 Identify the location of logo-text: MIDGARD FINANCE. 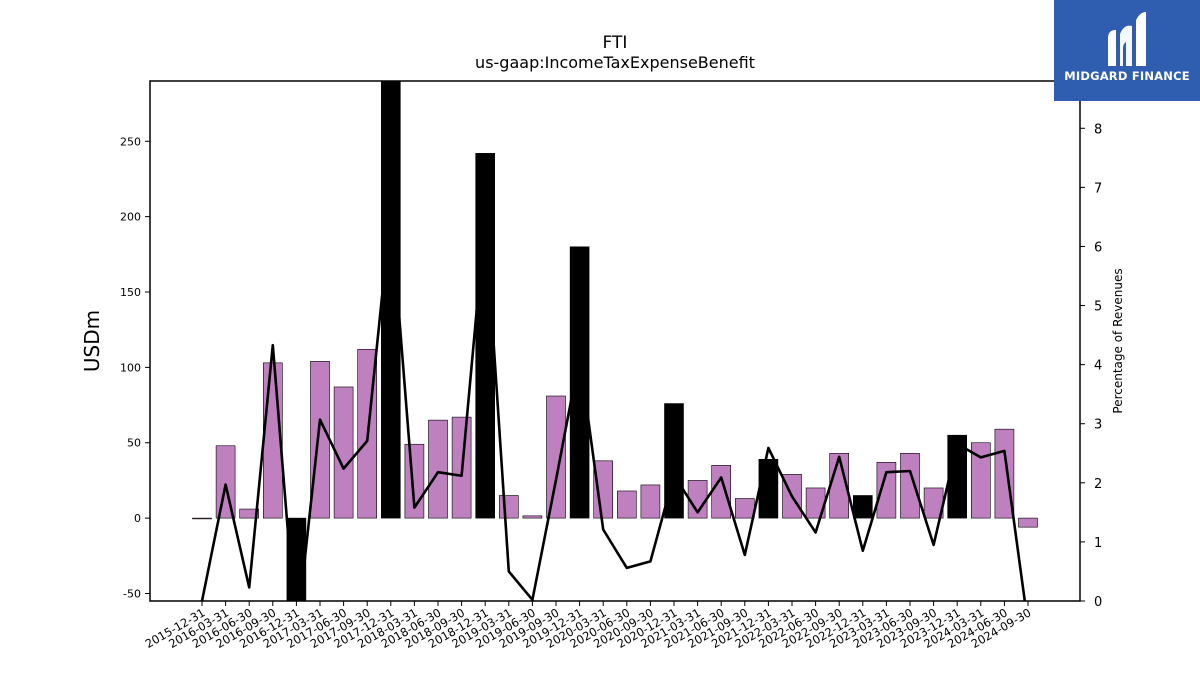
(1127, 76).